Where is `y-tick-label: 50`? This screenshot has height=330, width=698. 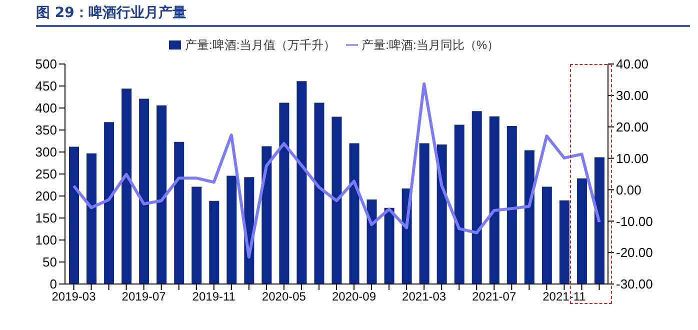 y-tick-label: 50 is located at coordinates (49, 262).